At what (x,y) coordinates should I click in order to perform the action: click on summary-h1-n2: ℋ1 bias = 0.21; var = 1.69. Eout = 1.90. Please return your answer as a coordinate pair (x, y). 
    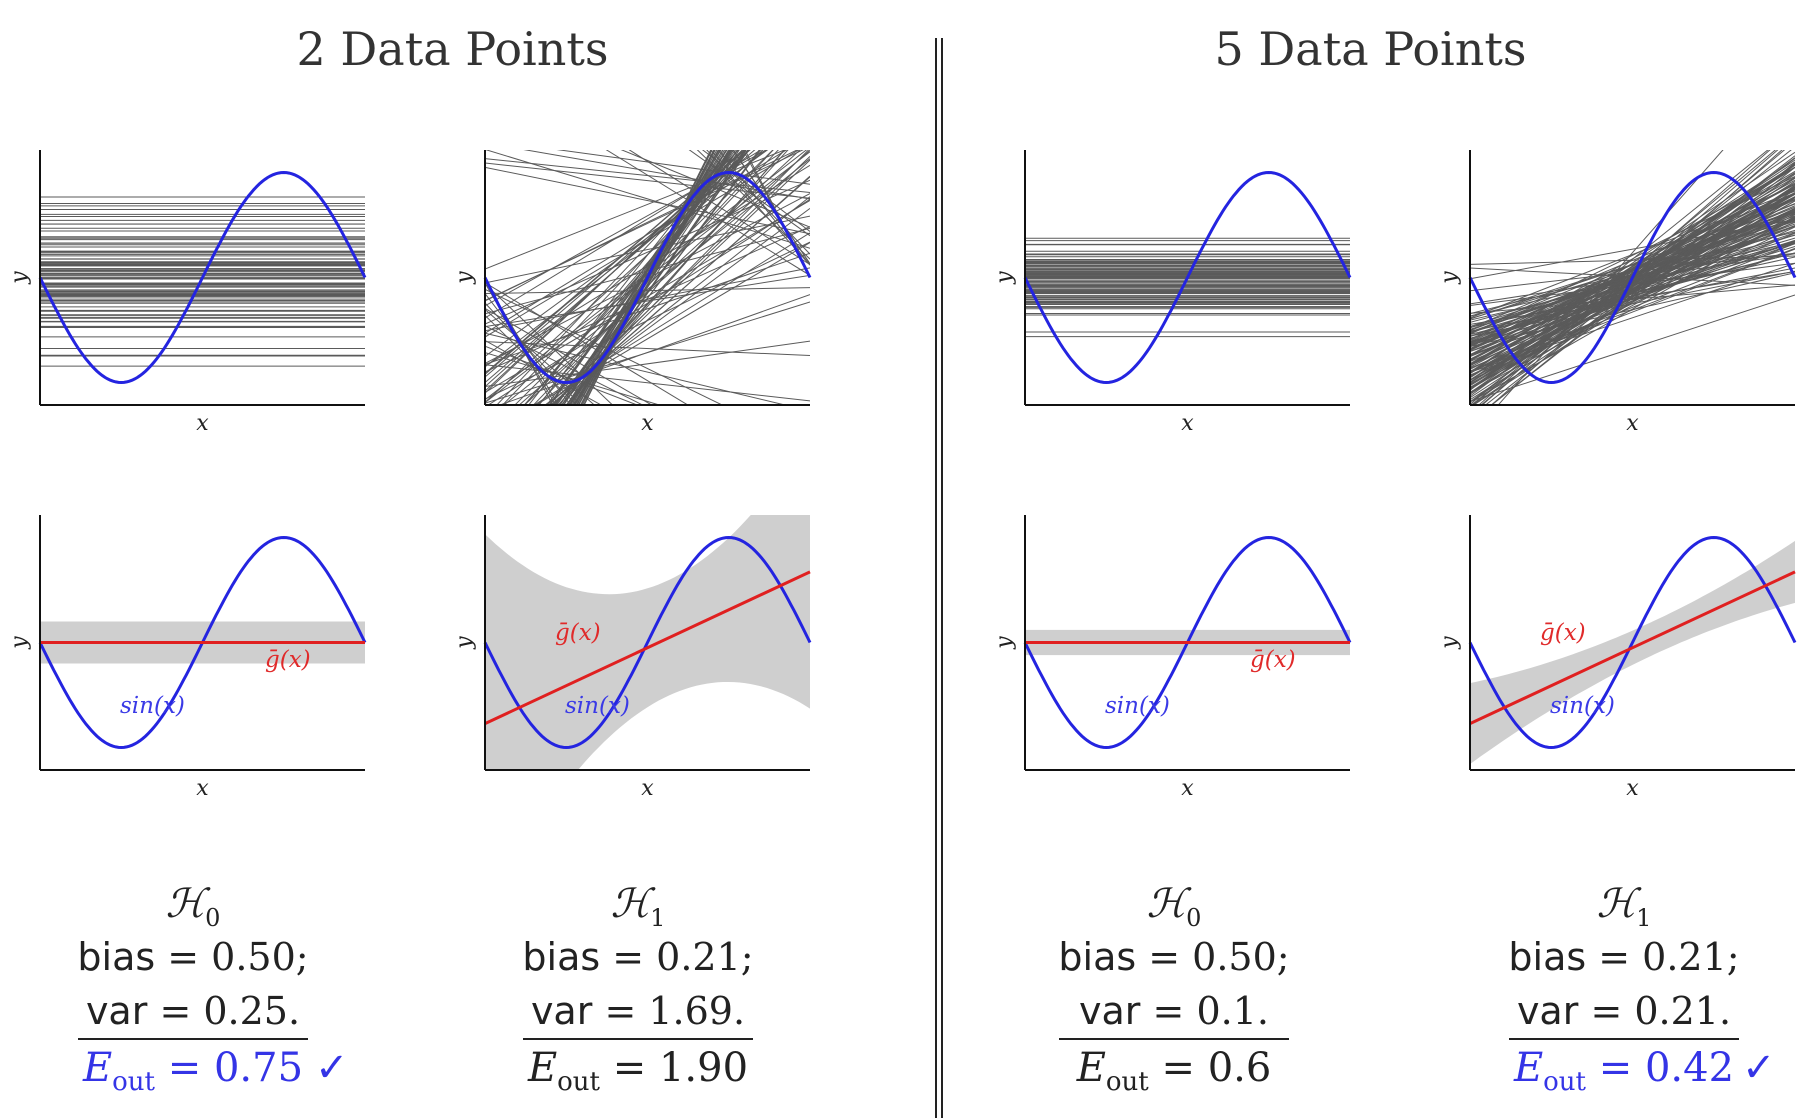
    Looking at the image, I should click on (638, 987).